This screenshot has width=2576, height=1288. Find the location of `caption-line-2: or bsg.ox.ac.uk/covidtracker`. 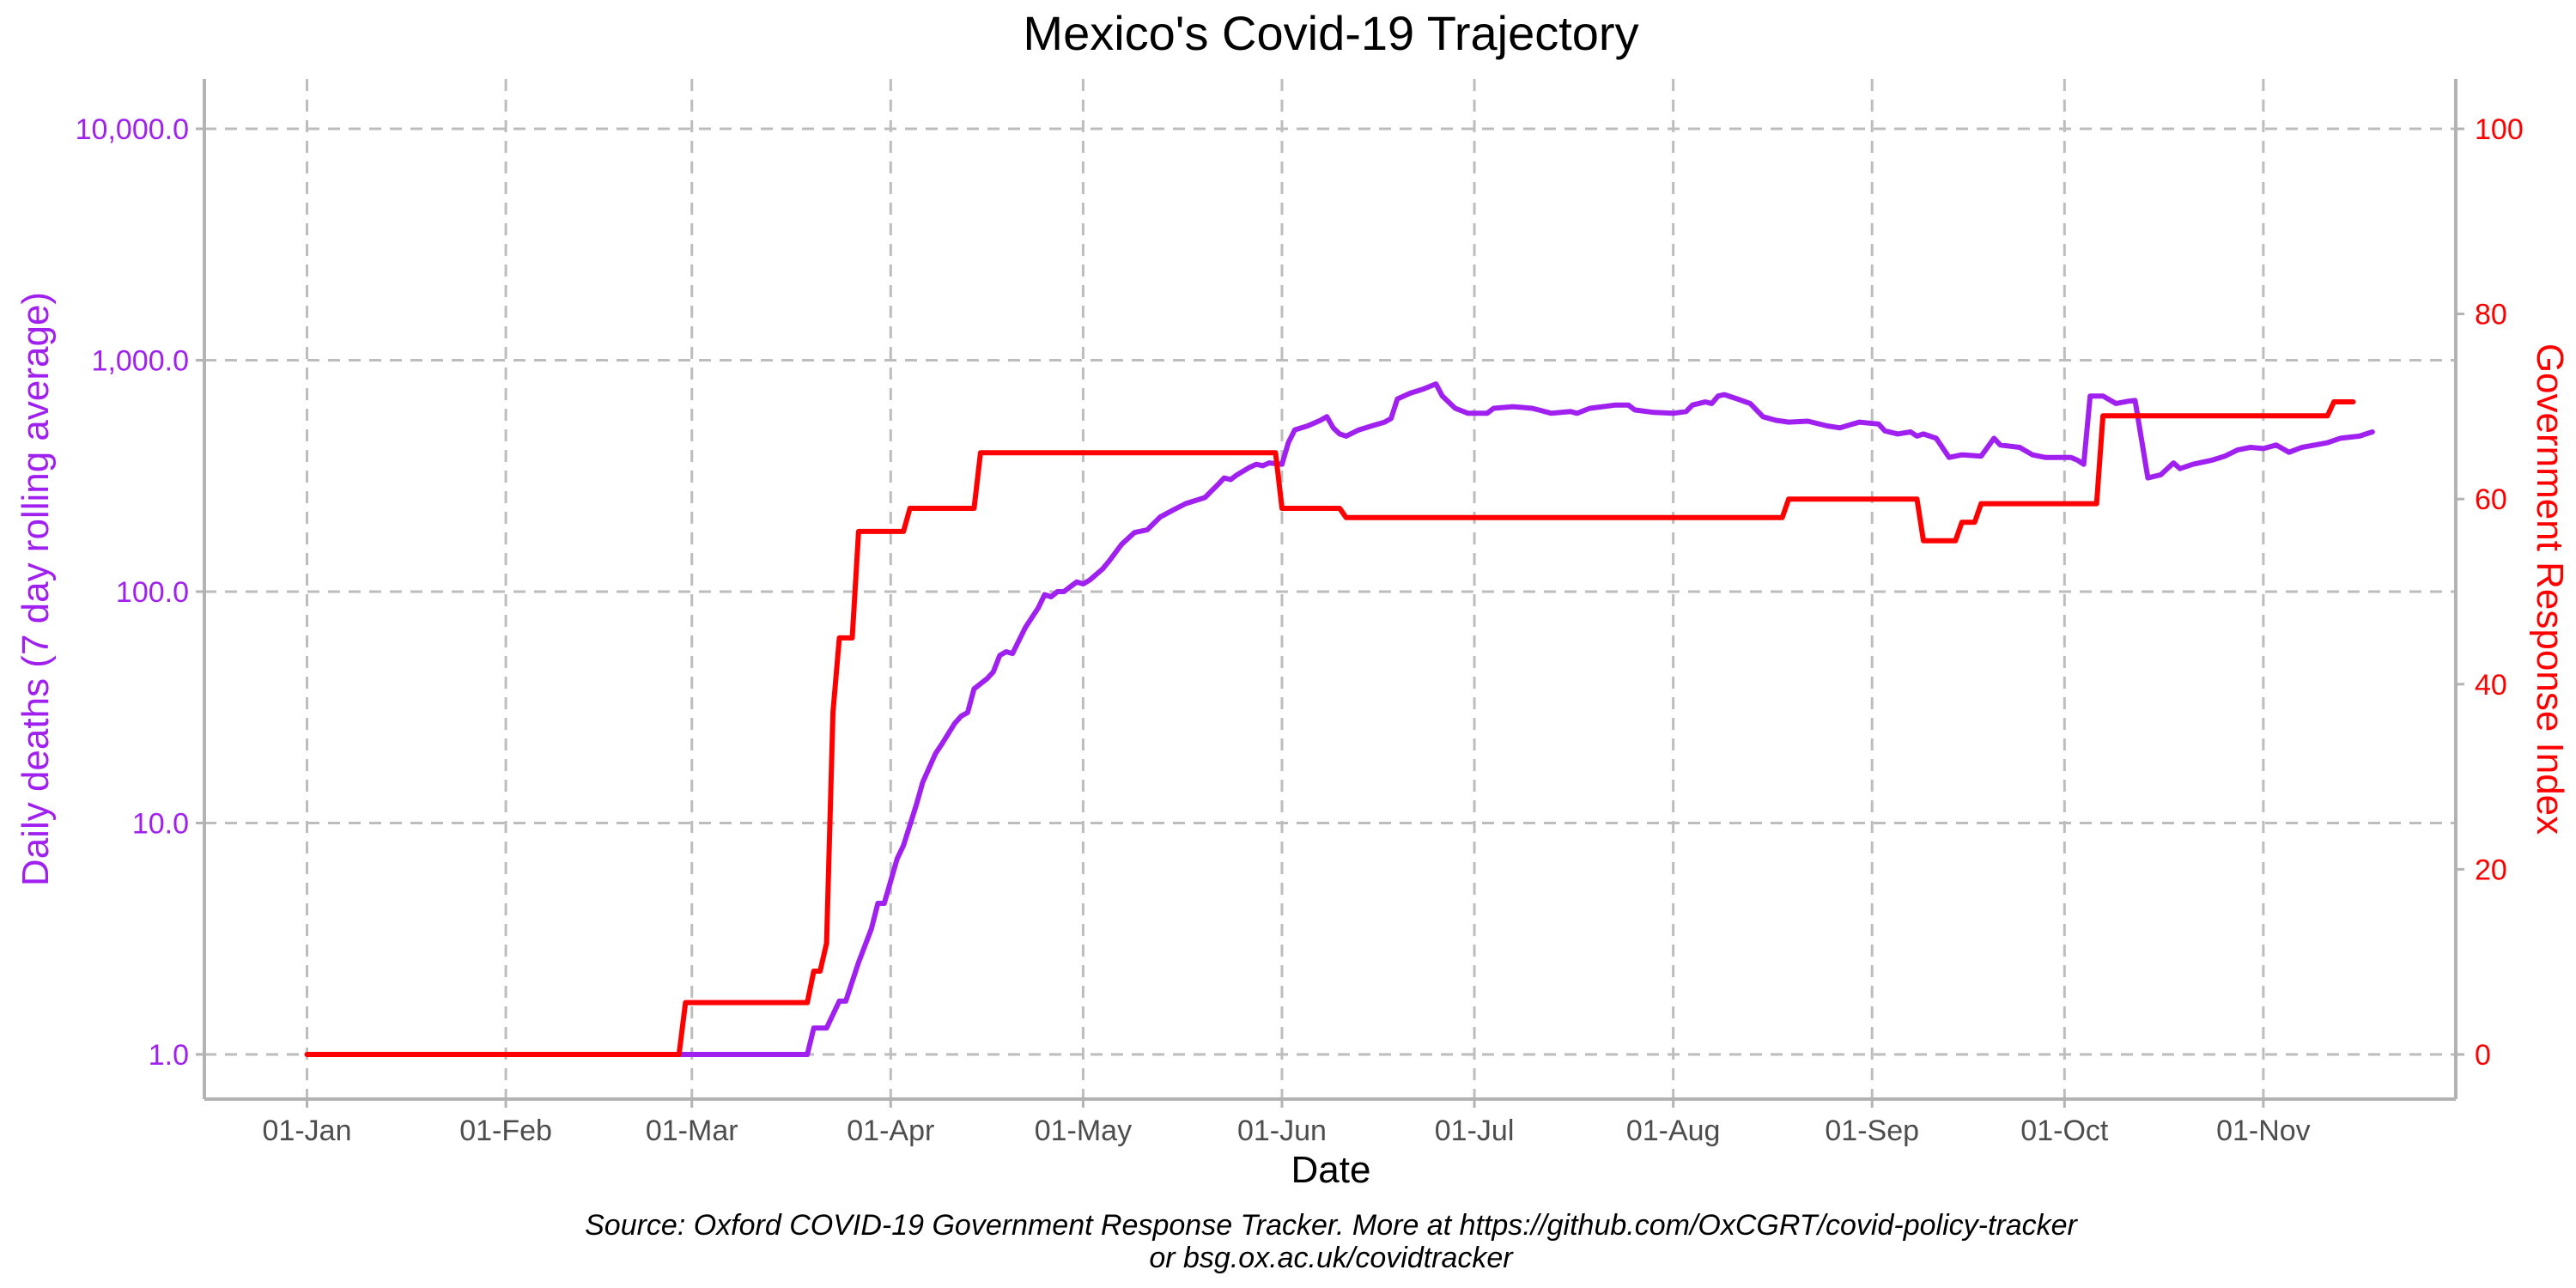

caption-line-2: or bsg.ox.ac.uk/covidtracker is located at coordinates (1331, 1258).